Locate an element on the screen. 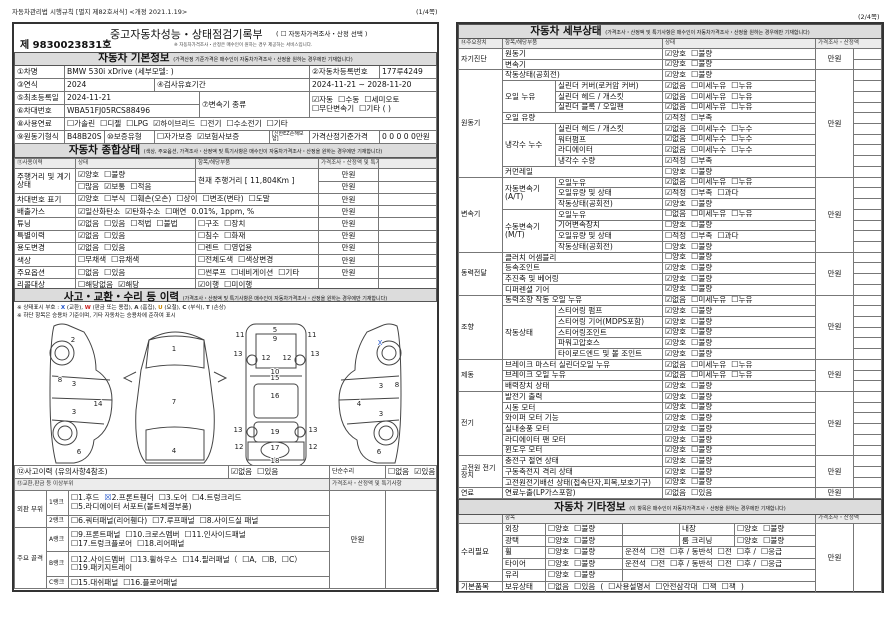  checkbox-option: ☐무채색 is located at coordinates (92, 260).